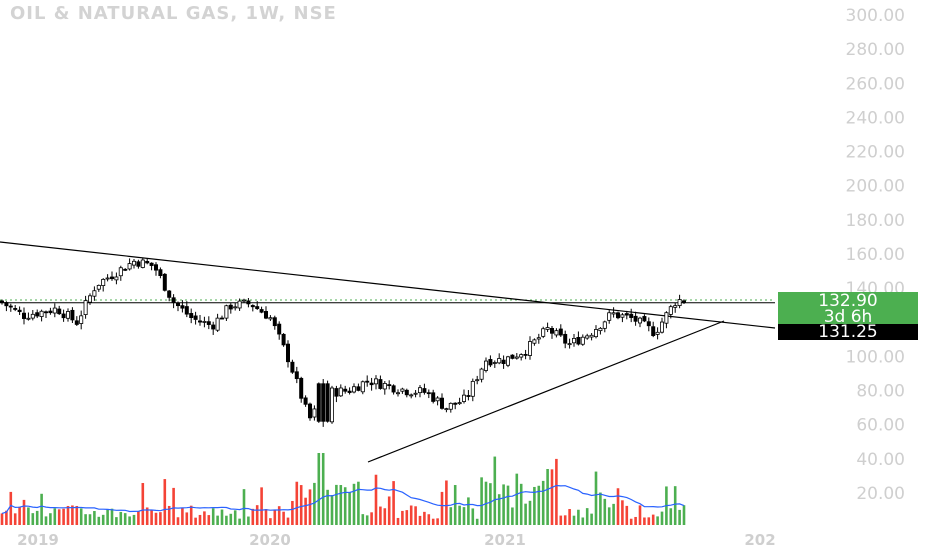 The image size is (932, 550). Describe the element at coordinates (396, 540) in the screenshot. I see `x-axis: 2019 2020 2021 202` at that location.